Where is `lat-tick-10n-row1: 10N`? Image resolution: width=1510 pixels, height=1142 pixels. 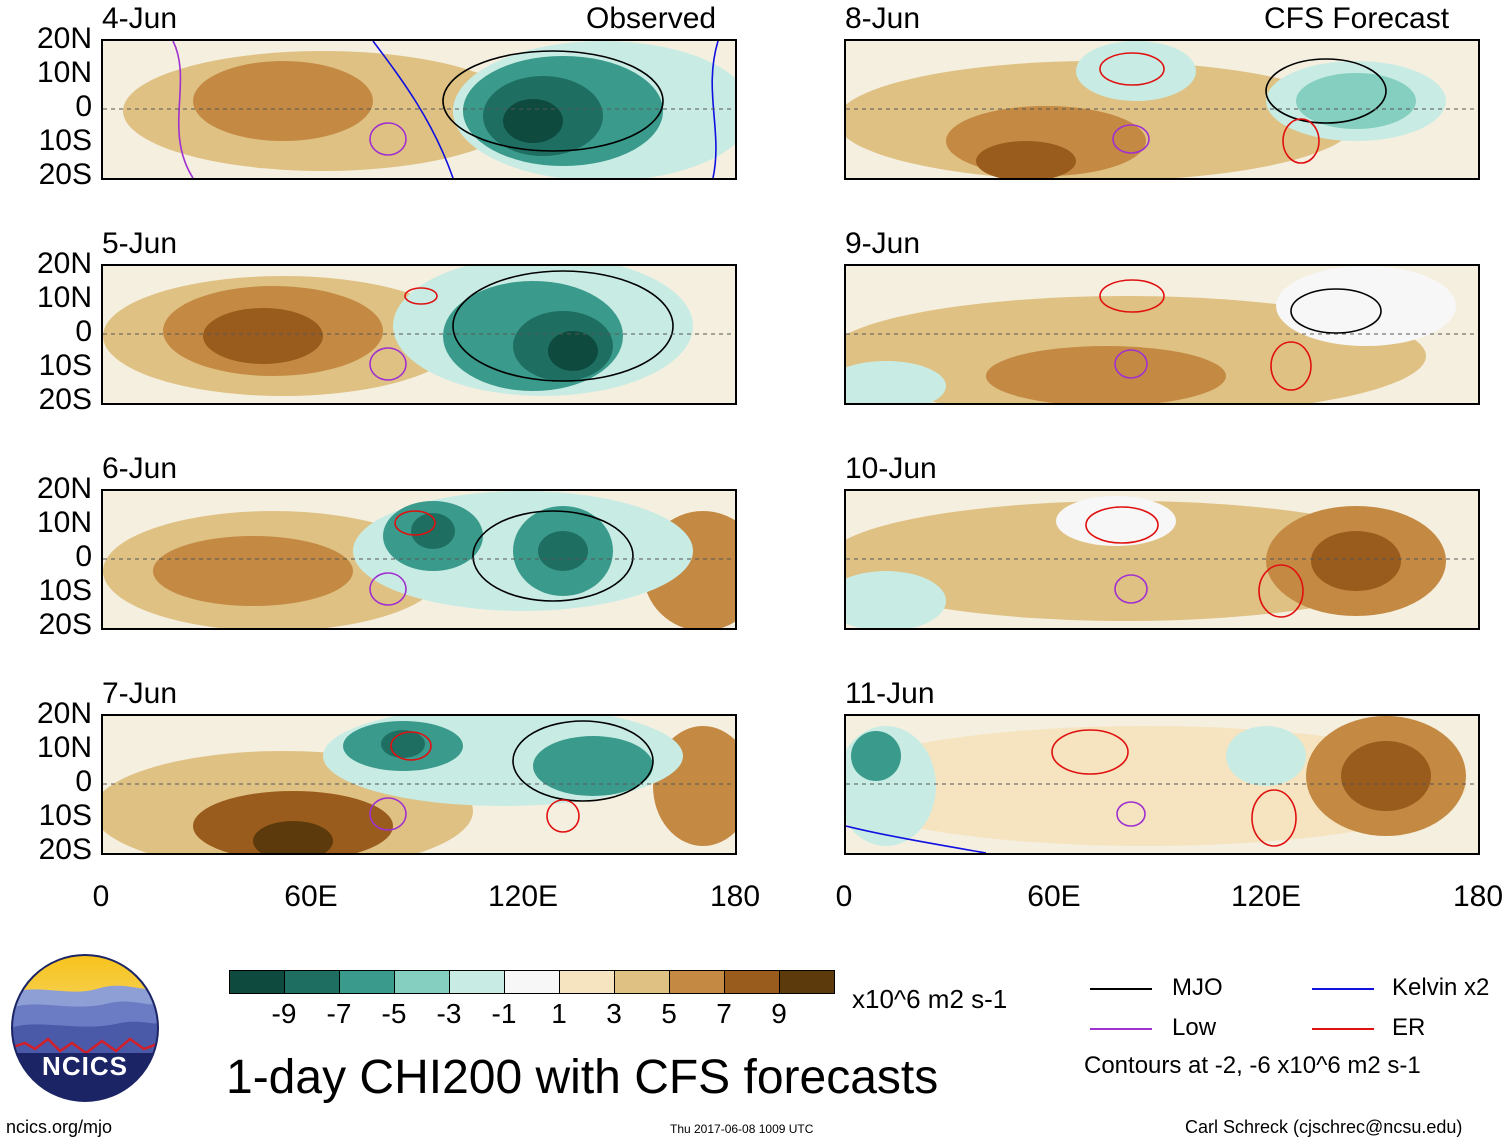 lat-tick-10n-row1: 10N is located at coordinates (64, 72).